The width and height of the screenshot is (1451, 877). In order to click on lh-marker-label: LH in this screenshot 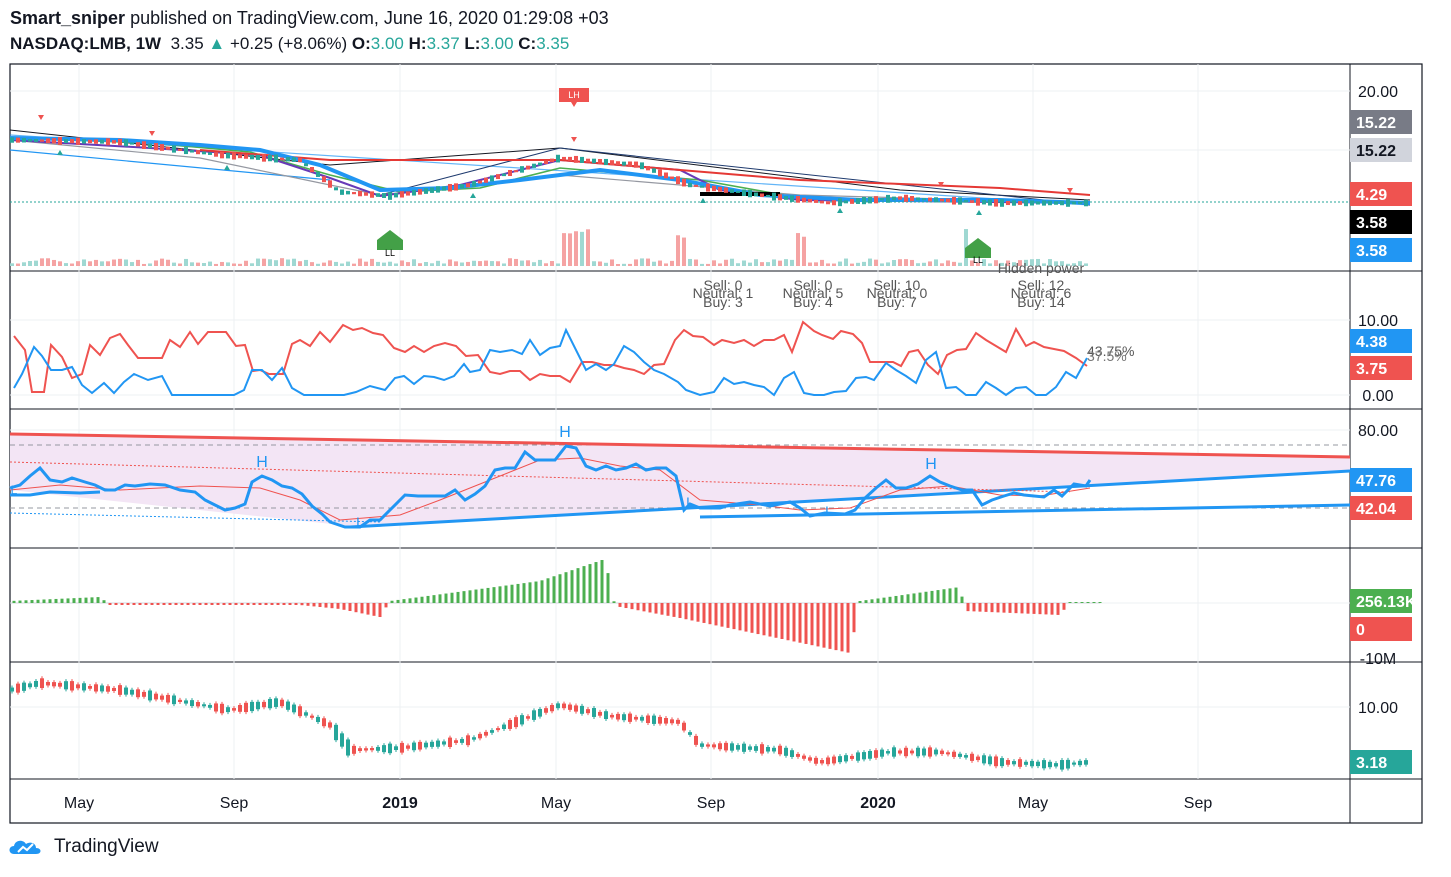, I will do `click(574, 95)`.